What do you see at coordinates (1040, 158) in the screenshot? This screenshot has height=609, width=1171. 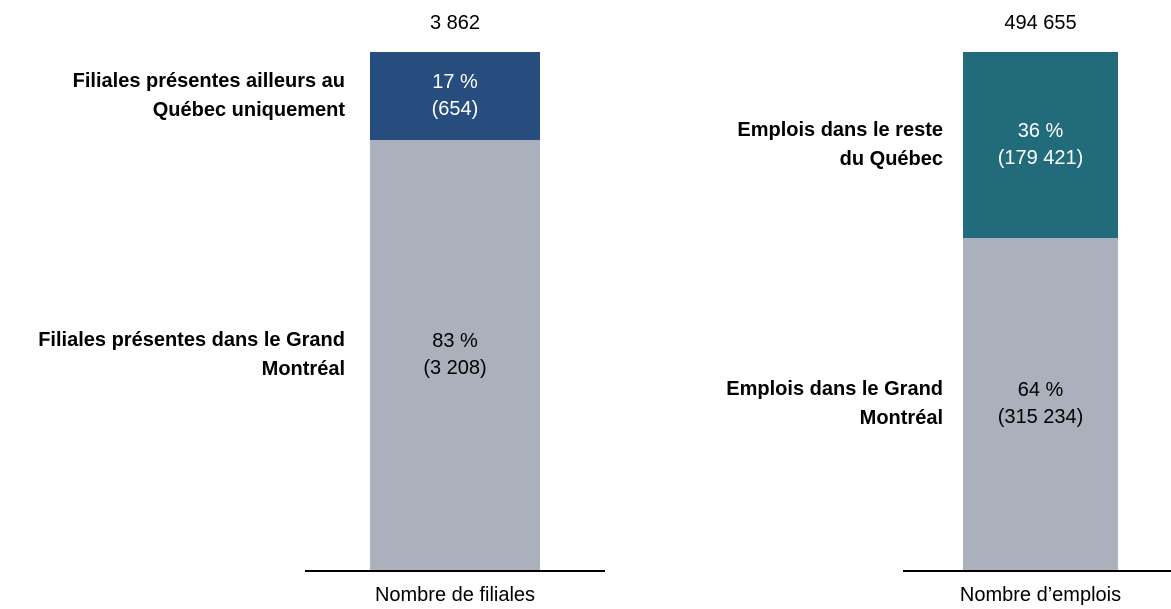 I see `count-label: (179 421)` at bounding box center [1040, 158].